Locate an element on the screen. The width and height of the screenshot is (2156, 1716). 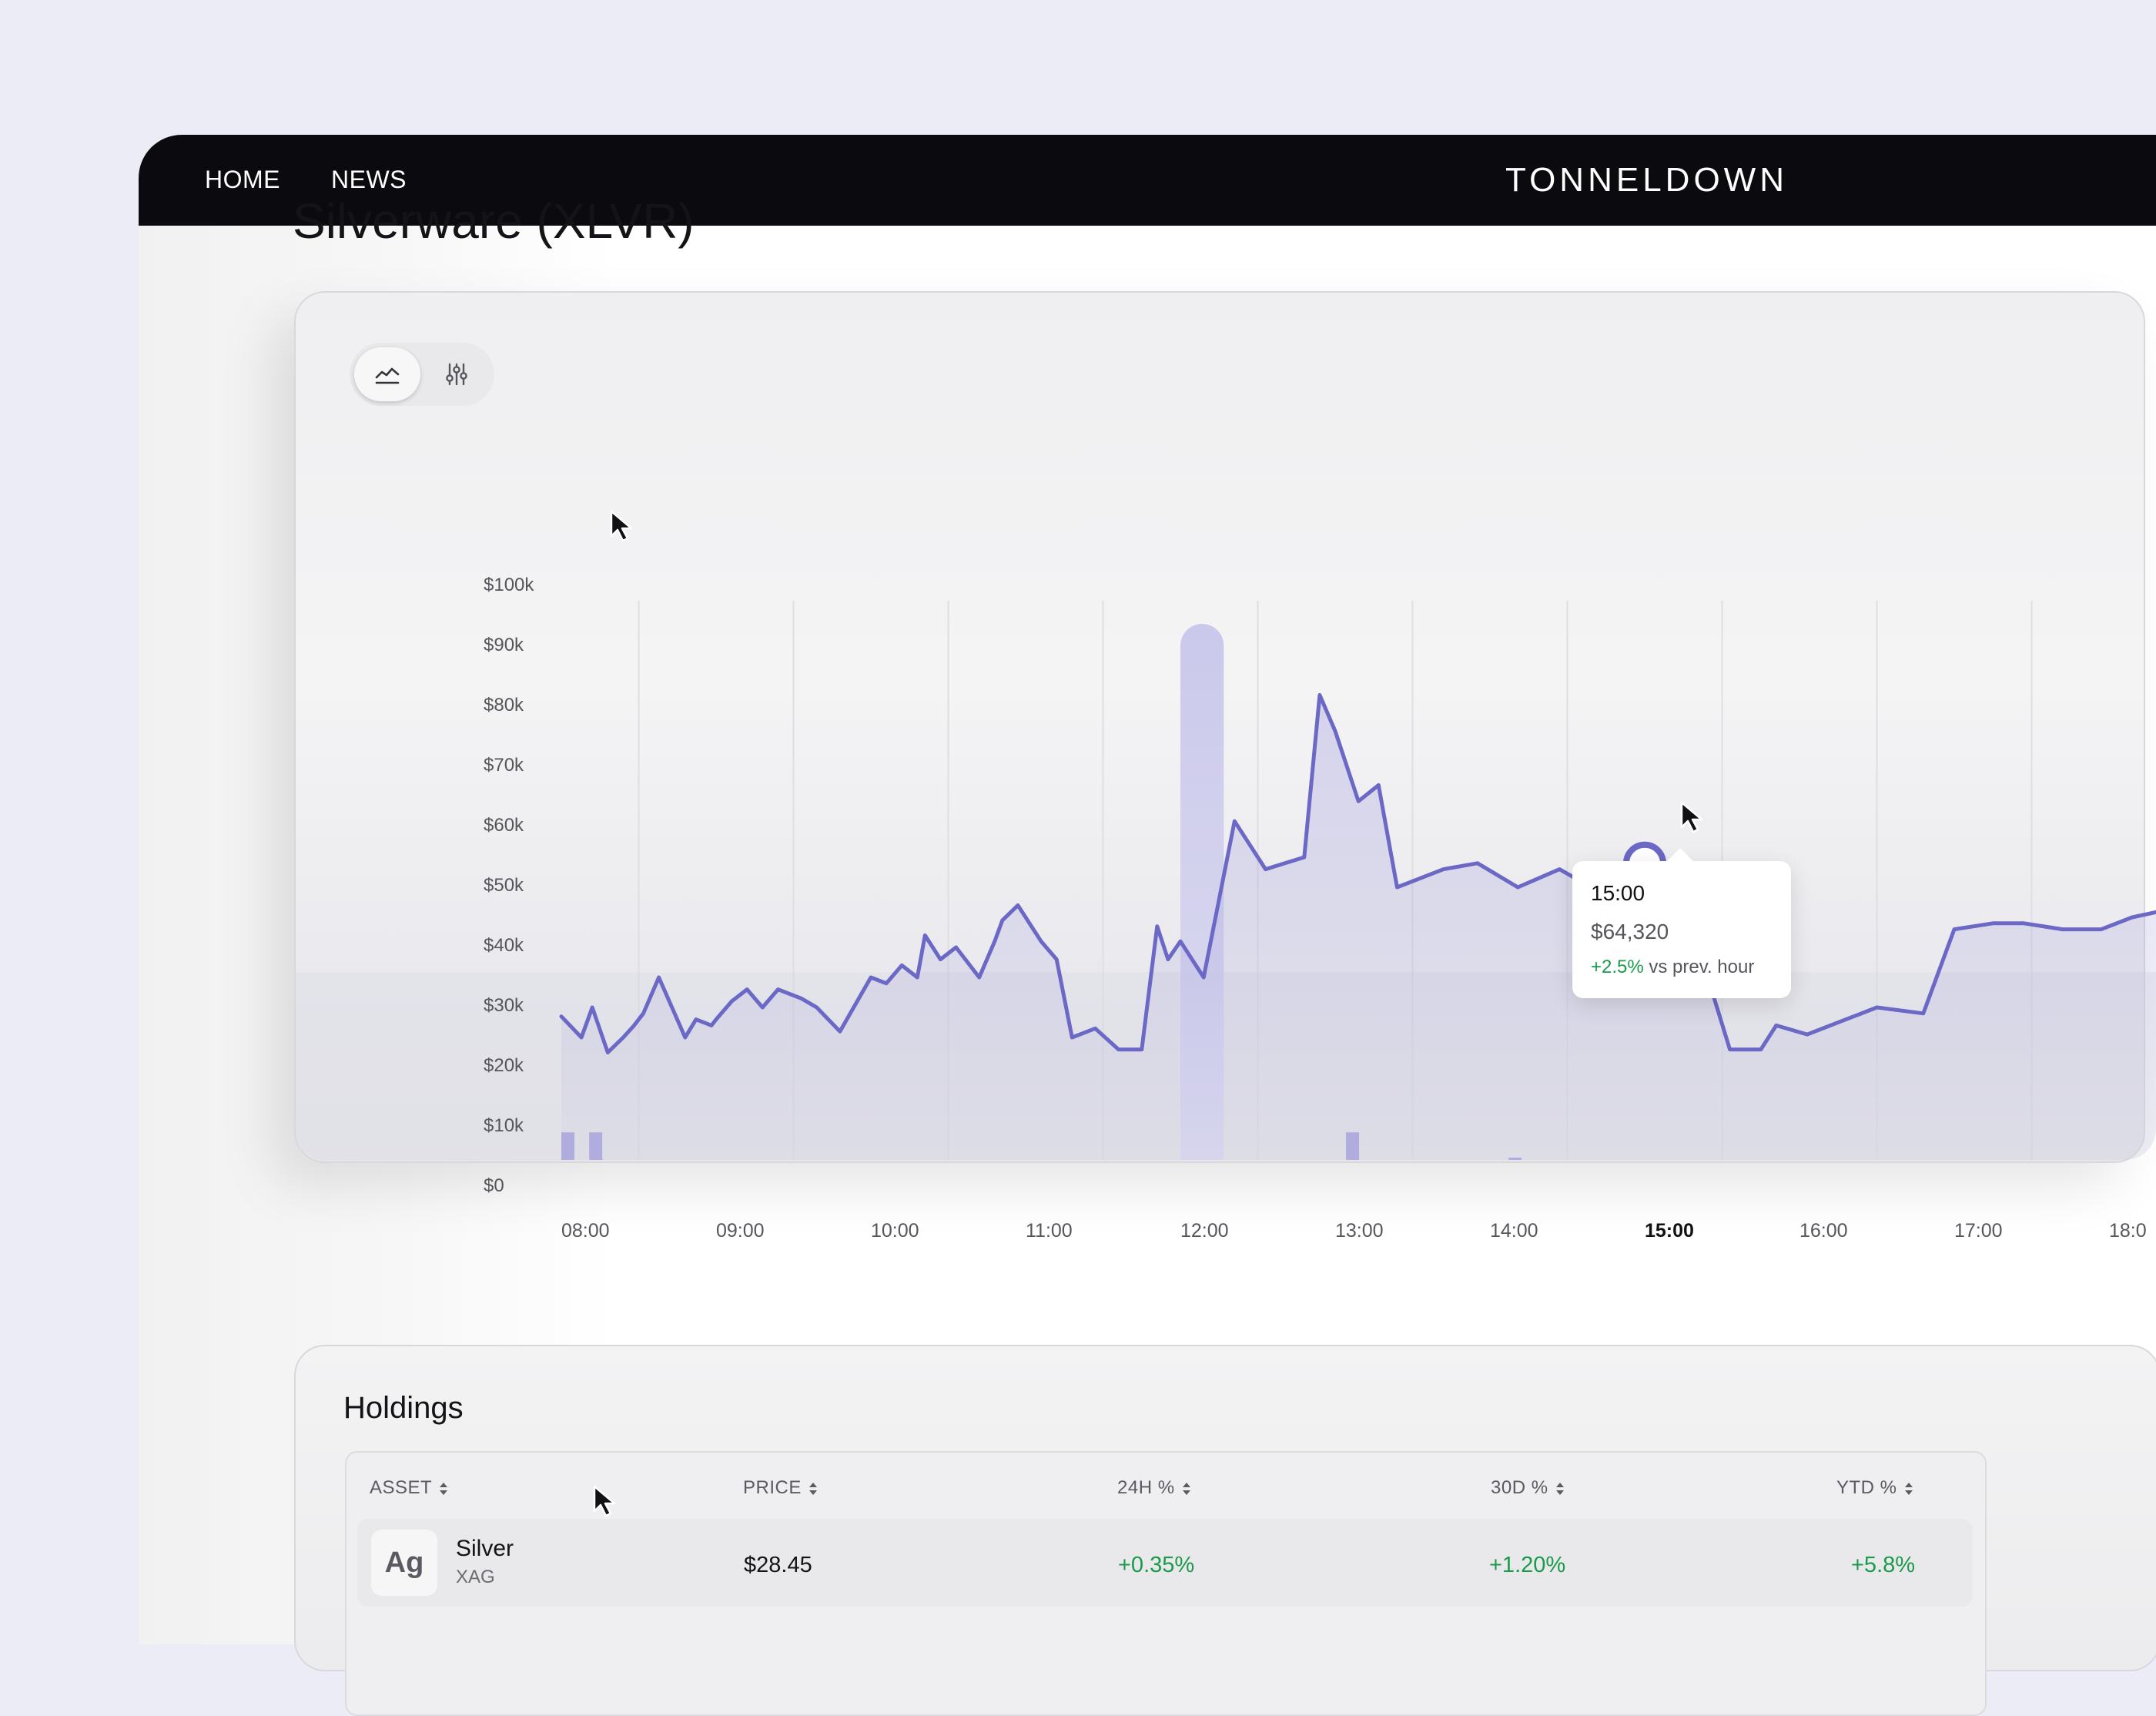
y-tick-label: $40k is located at coordinates (504, 946).